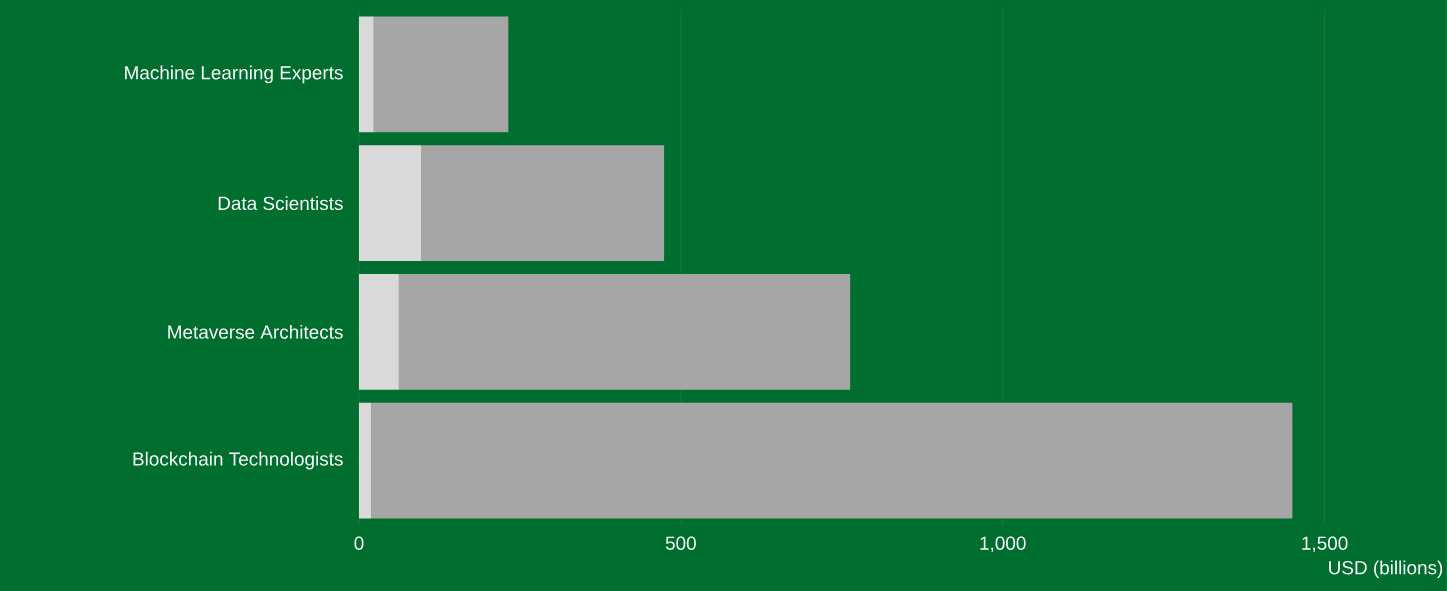 This screenshot has width=1447, height=591. What do you see at coordinates (255, 331) in the screenshot?
I see `y-tick-label: Metaverse Architects` at bounding box center [255, 331].